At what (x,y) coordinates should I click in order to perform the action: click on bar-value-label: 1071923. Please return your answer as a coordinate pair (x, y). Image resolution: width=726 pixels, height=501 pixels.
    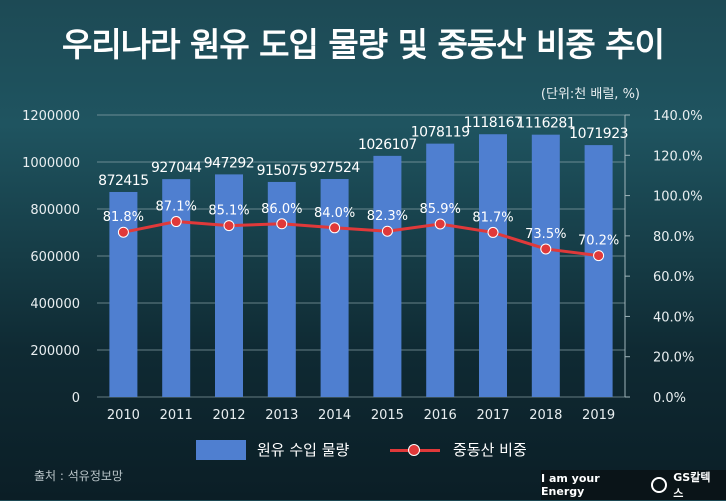
    Looking at the image, I should click on (598, 134).